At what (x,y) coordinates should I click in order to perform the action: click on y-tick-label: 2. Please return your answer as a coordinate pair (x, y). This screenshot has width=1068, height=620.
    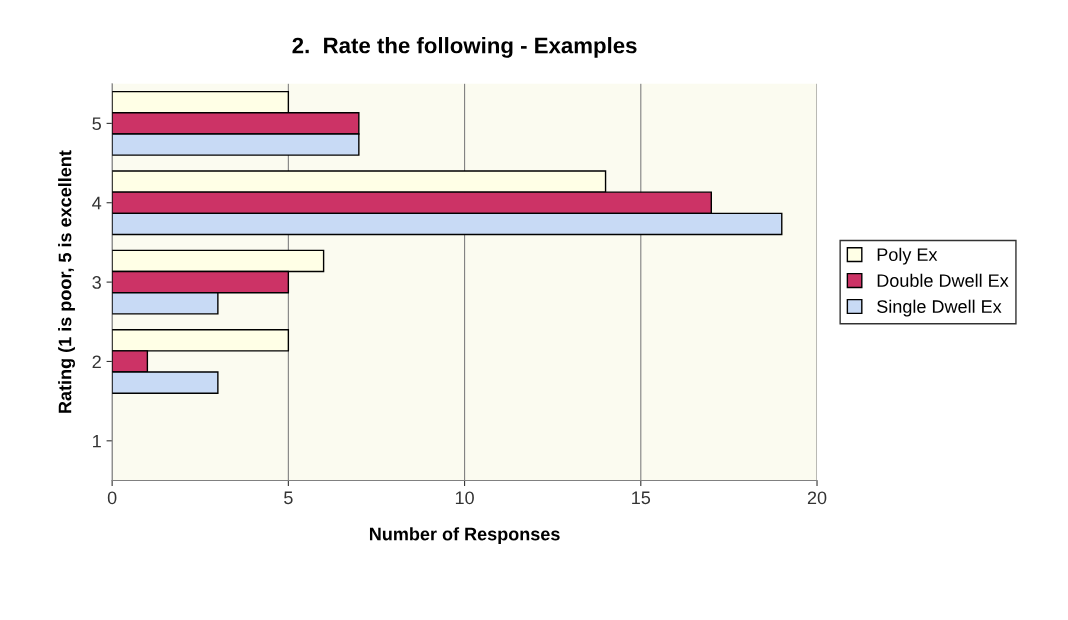
    Looking at the image, I should click on (96, 361).